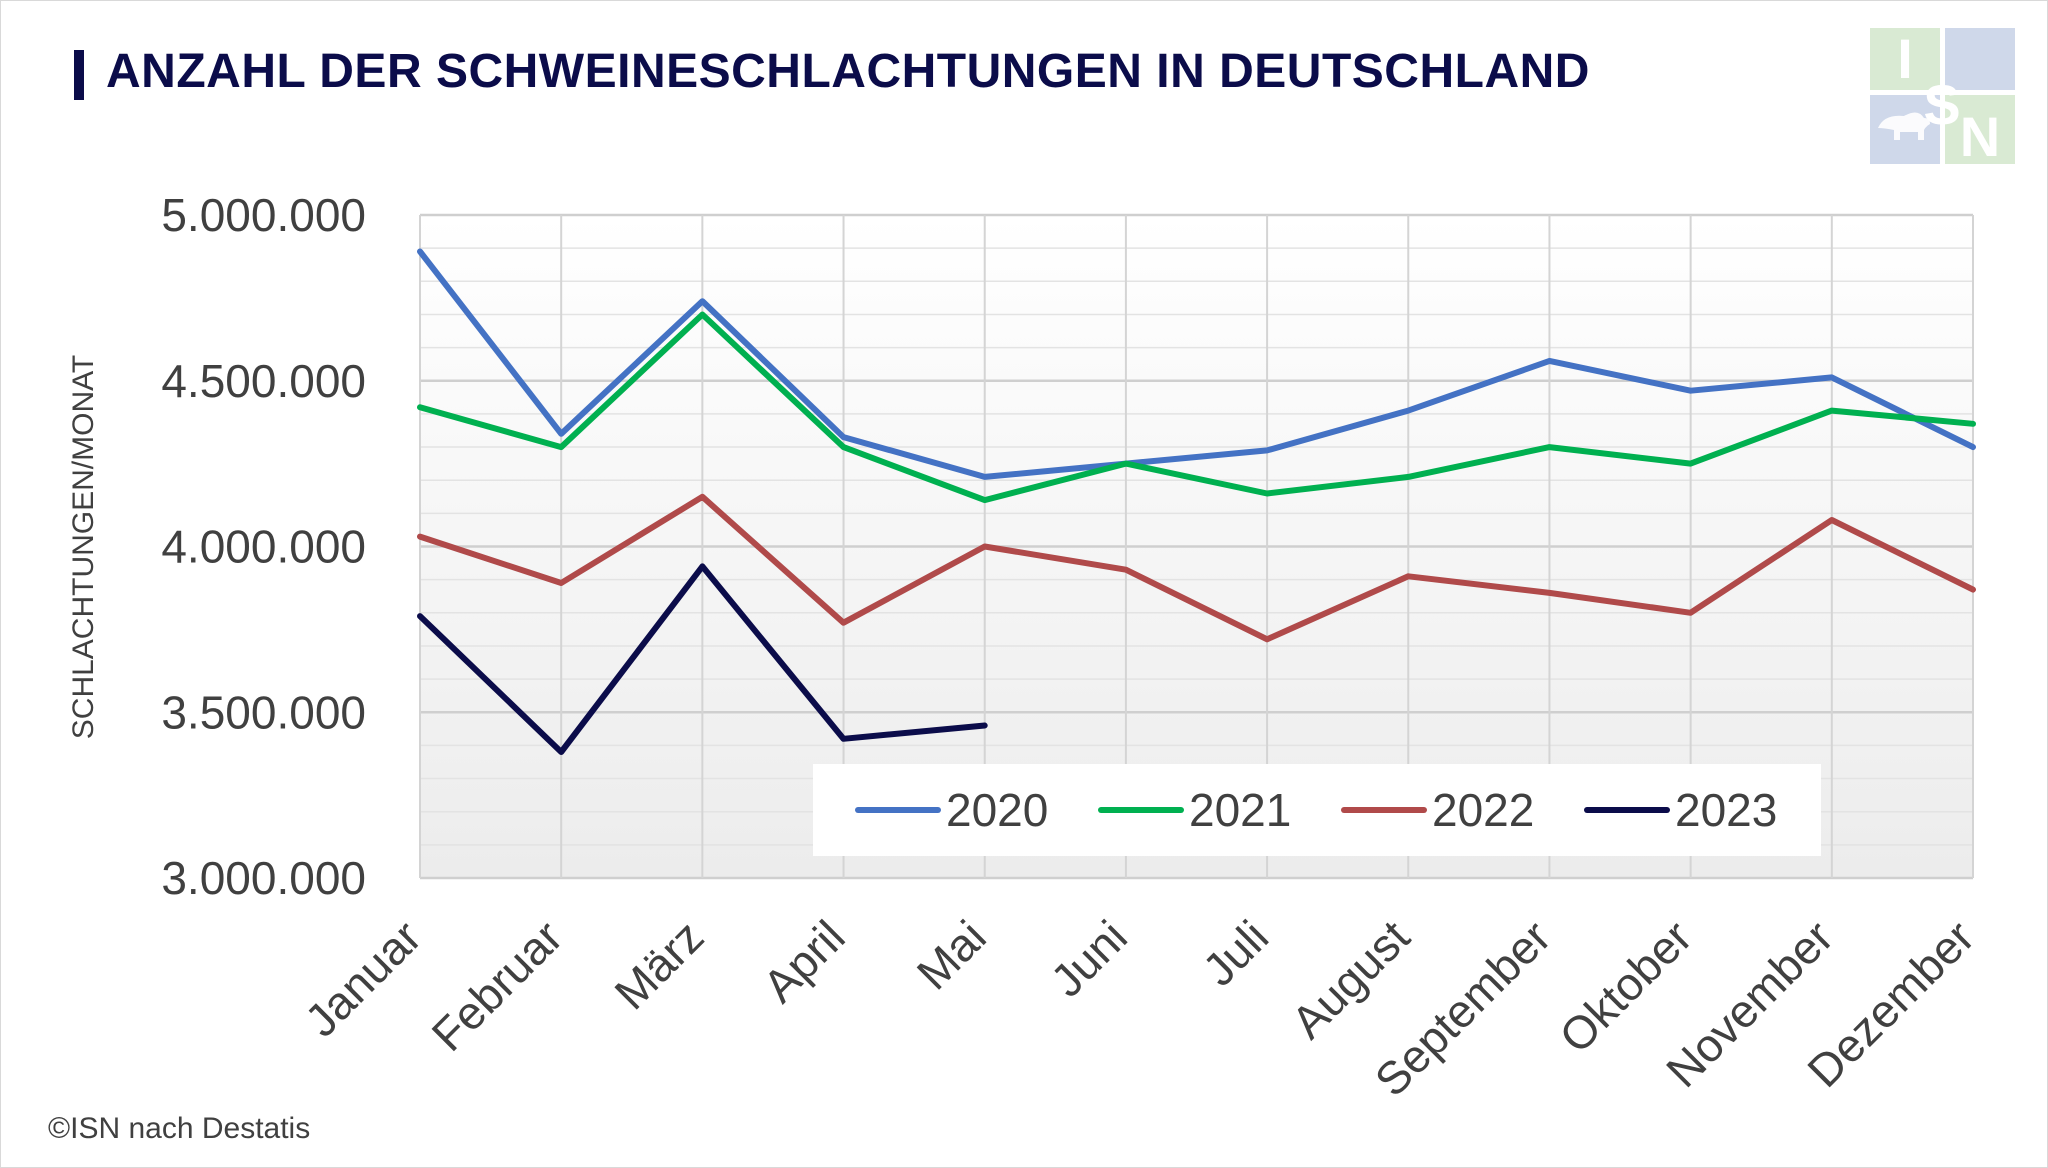 Image resolution: width=2048 pixels, height=1168 pixels. What do you see at coordinates (263, 381) in the screenshot?
I see `y-tick-label: 4.500.000` at bounding box center [263, 381].